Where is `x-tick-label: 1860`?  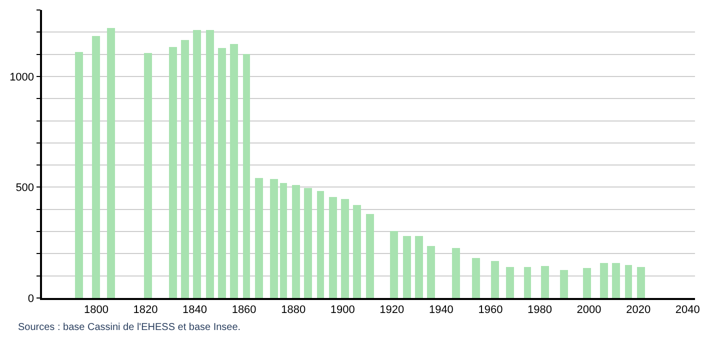
x-tick-label: 1860 is located at coordinates (244, 310).